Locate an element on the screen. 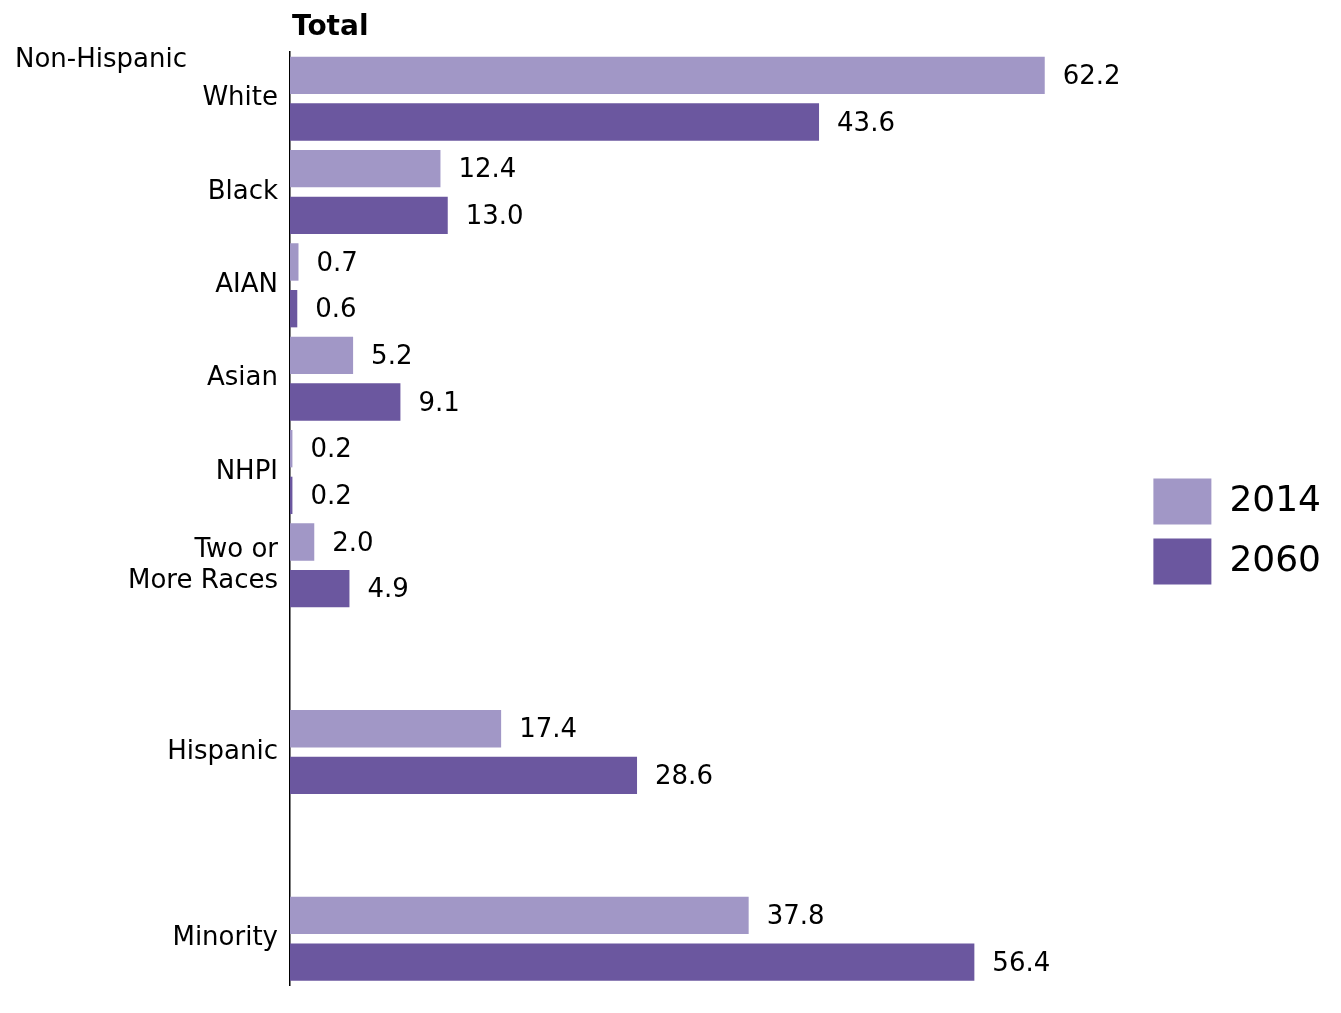 Image resolution: width=1341 pixels, height=1013 pixels. data-label: 9.1 is located at coordinates (439, 401).